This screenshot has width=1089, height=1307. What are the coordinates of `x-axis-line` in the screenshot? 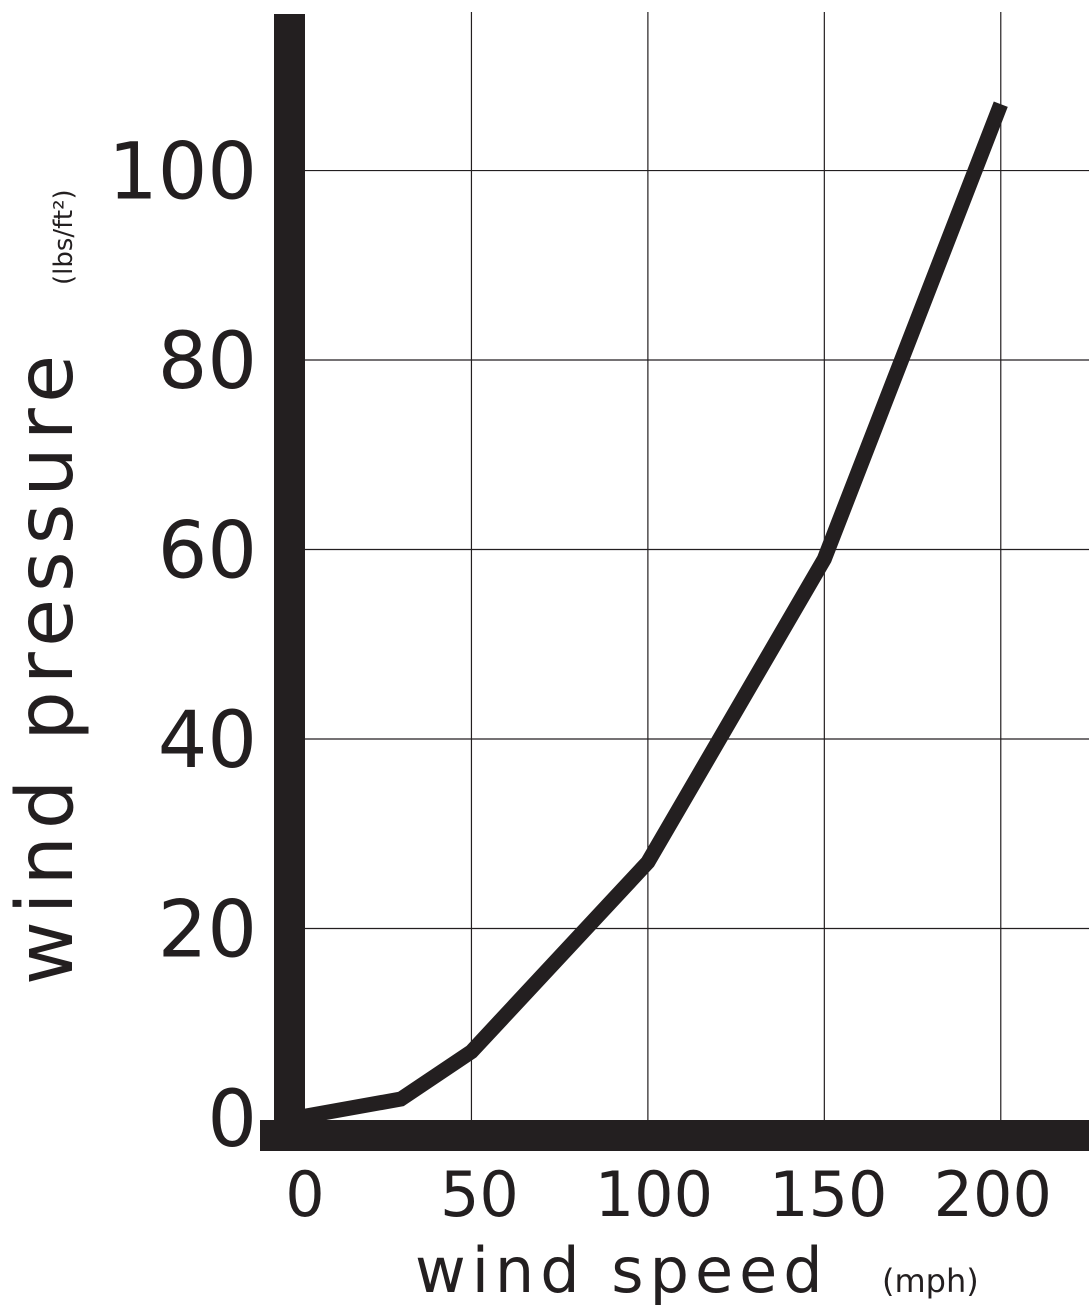 It's located at (674, 1135).